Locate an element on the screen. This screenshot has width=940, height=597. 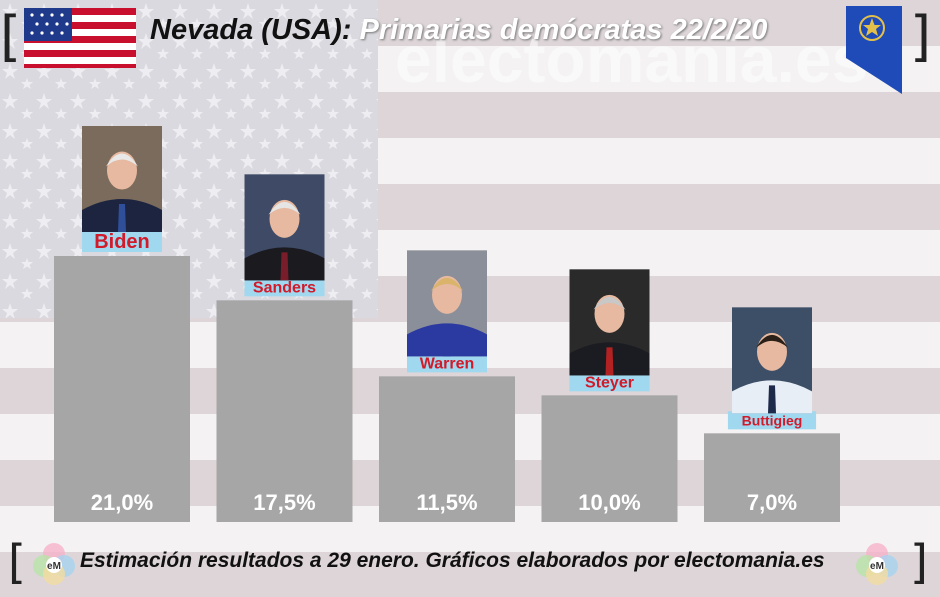
nevada-flag-icon is located at coordinates (874, 50).